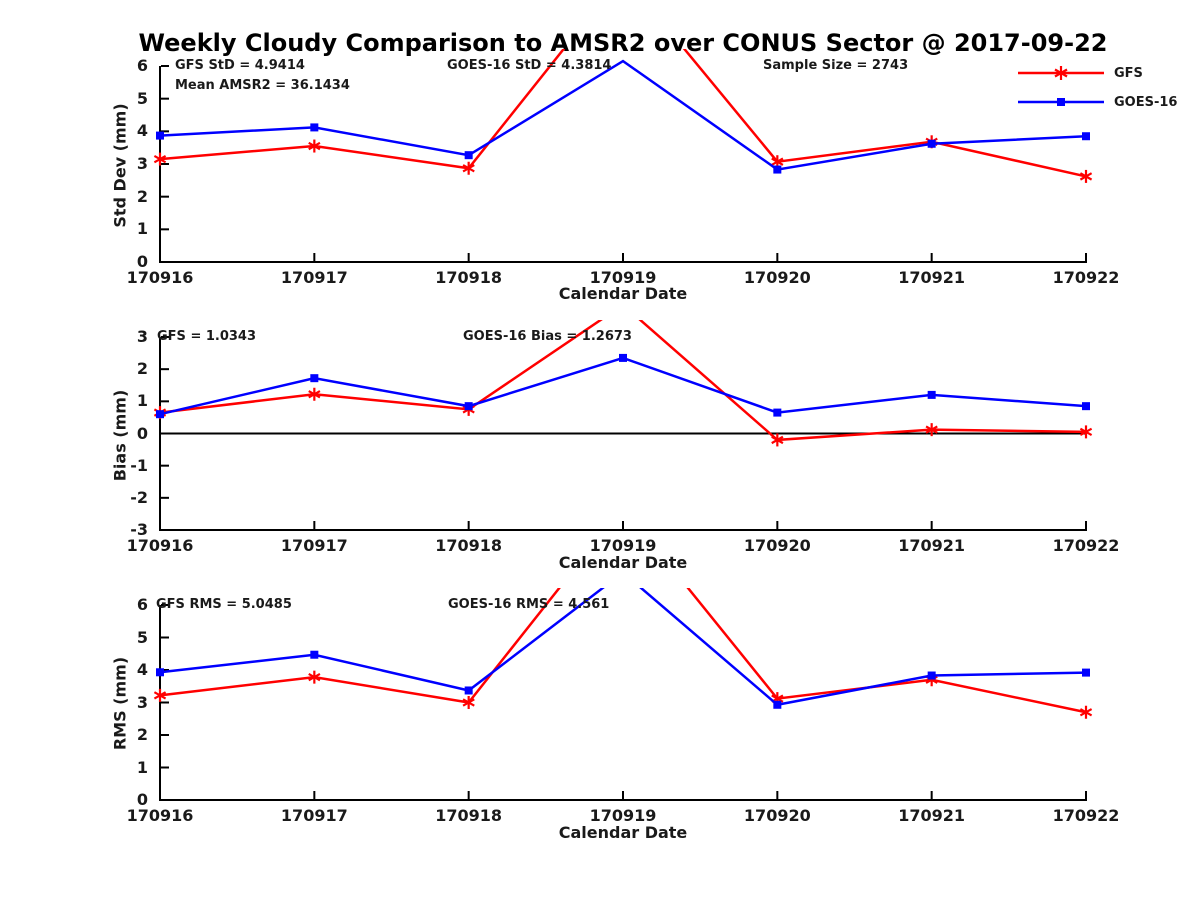 The height and width of the screenshot is (900, 1200). What do you see at coordinates (139, 529) in the screenshot?
I see `y-tick-label: -3` at bounding box center [139, 529].